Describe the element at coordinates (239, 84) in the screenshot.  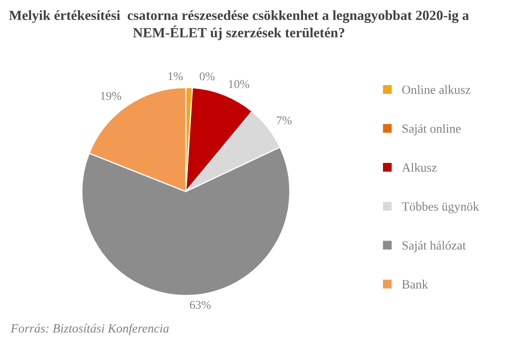
I see `data-label: 10%` at that location.